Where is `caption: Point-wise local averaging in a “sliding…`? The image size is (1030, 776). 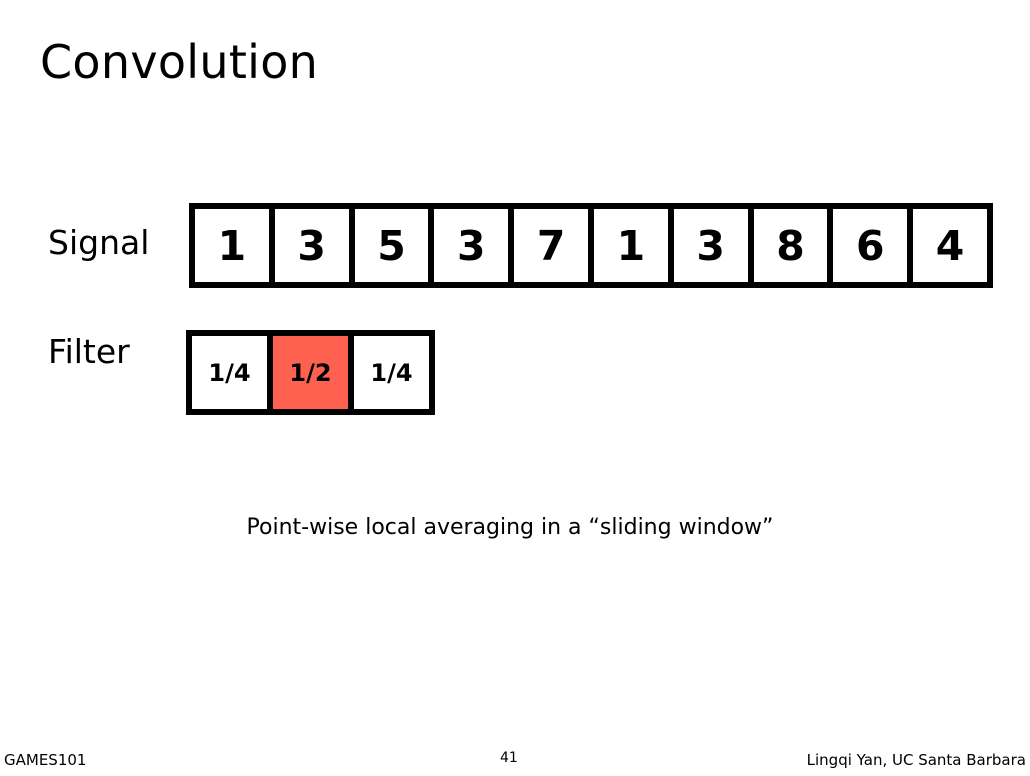
caption: Point-wise local averaging in a “sliding… is located at coordinates (515, 528).